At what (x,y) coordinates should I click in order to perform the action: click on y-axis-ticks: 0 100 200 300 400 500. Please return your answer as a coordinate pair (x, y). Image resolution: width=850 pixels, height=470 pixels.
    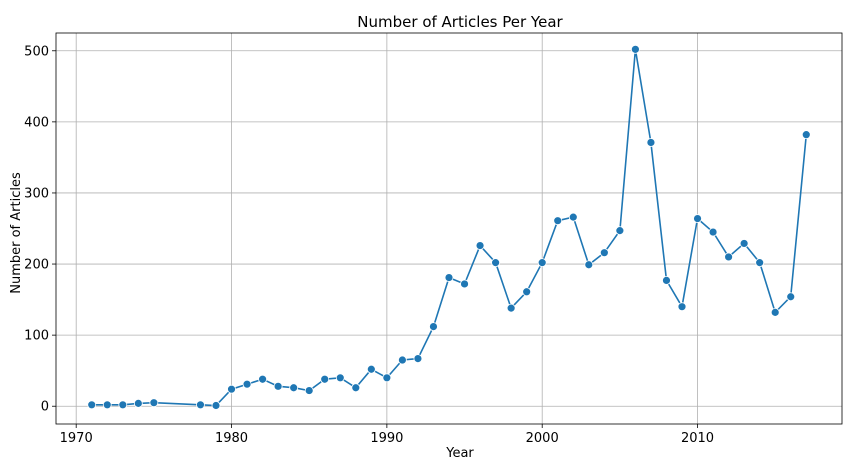
    Looking at the image, I should click on (40, 229).